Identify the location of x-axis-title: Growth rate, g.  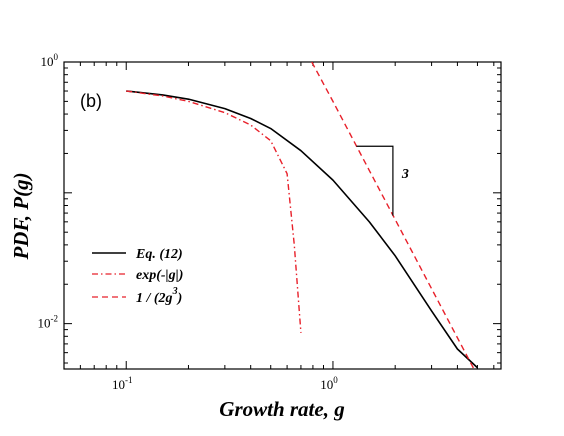
(281, 409).